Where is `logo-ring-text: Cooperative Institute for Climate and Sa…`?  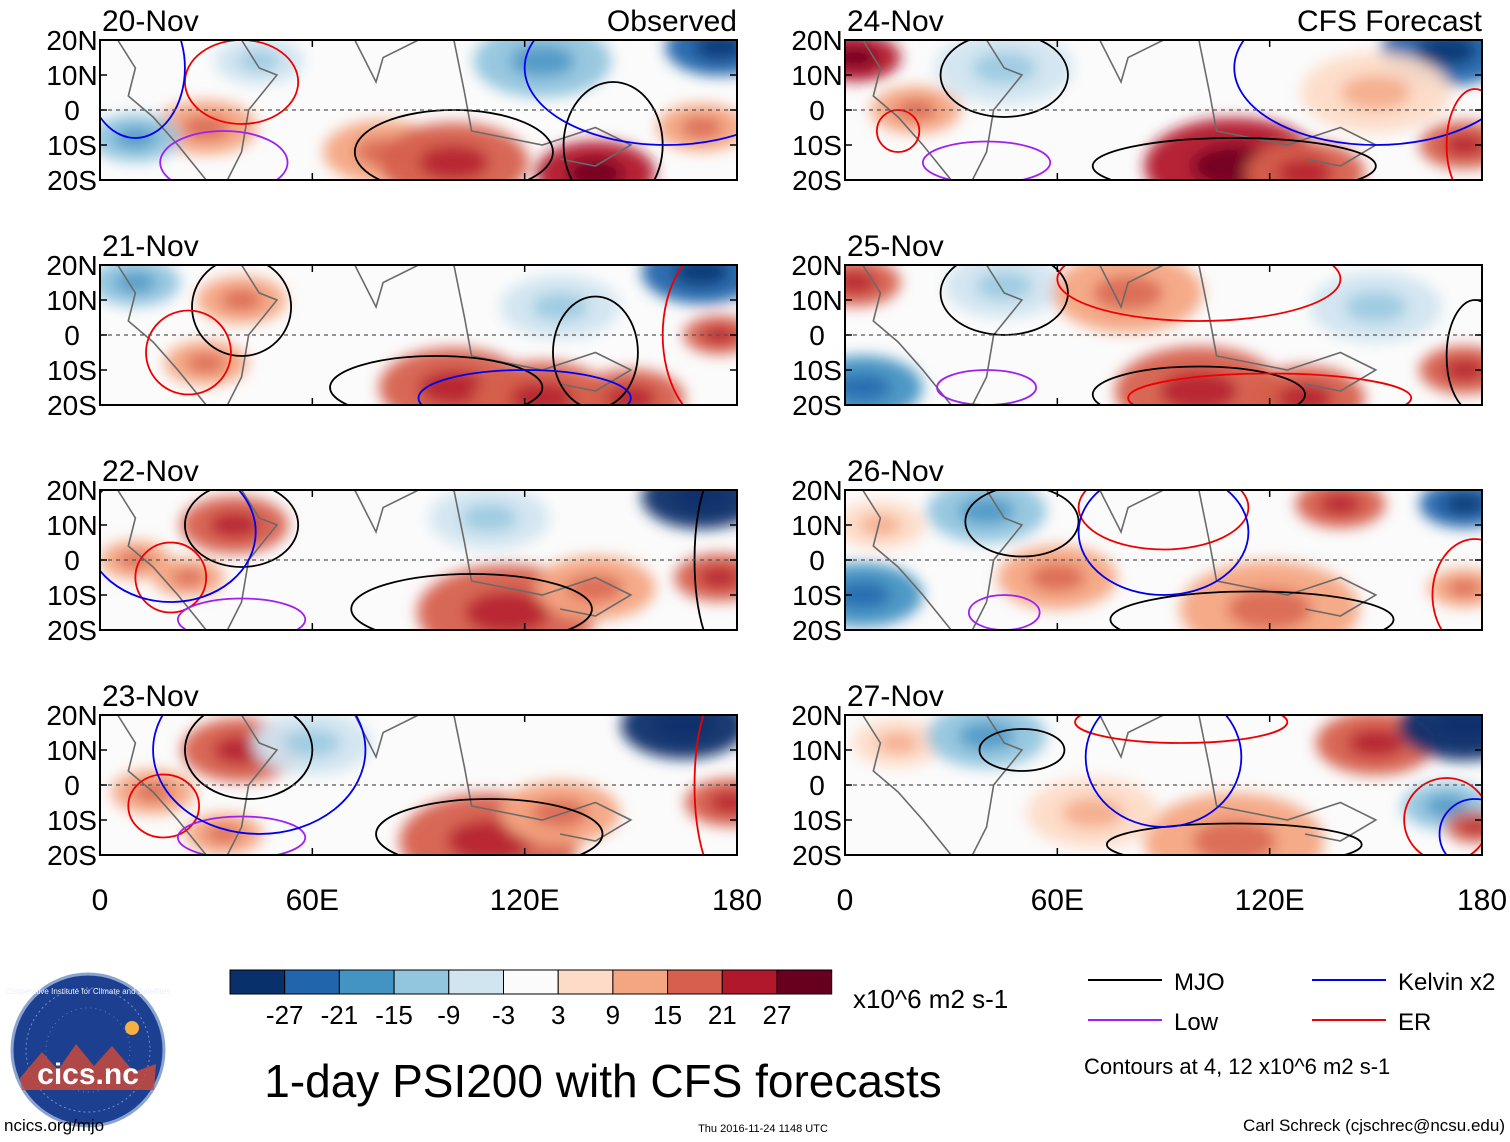 logo-ring-text: Cooperative Institute for Climate and Sa… is located at coordinates (88, 991).